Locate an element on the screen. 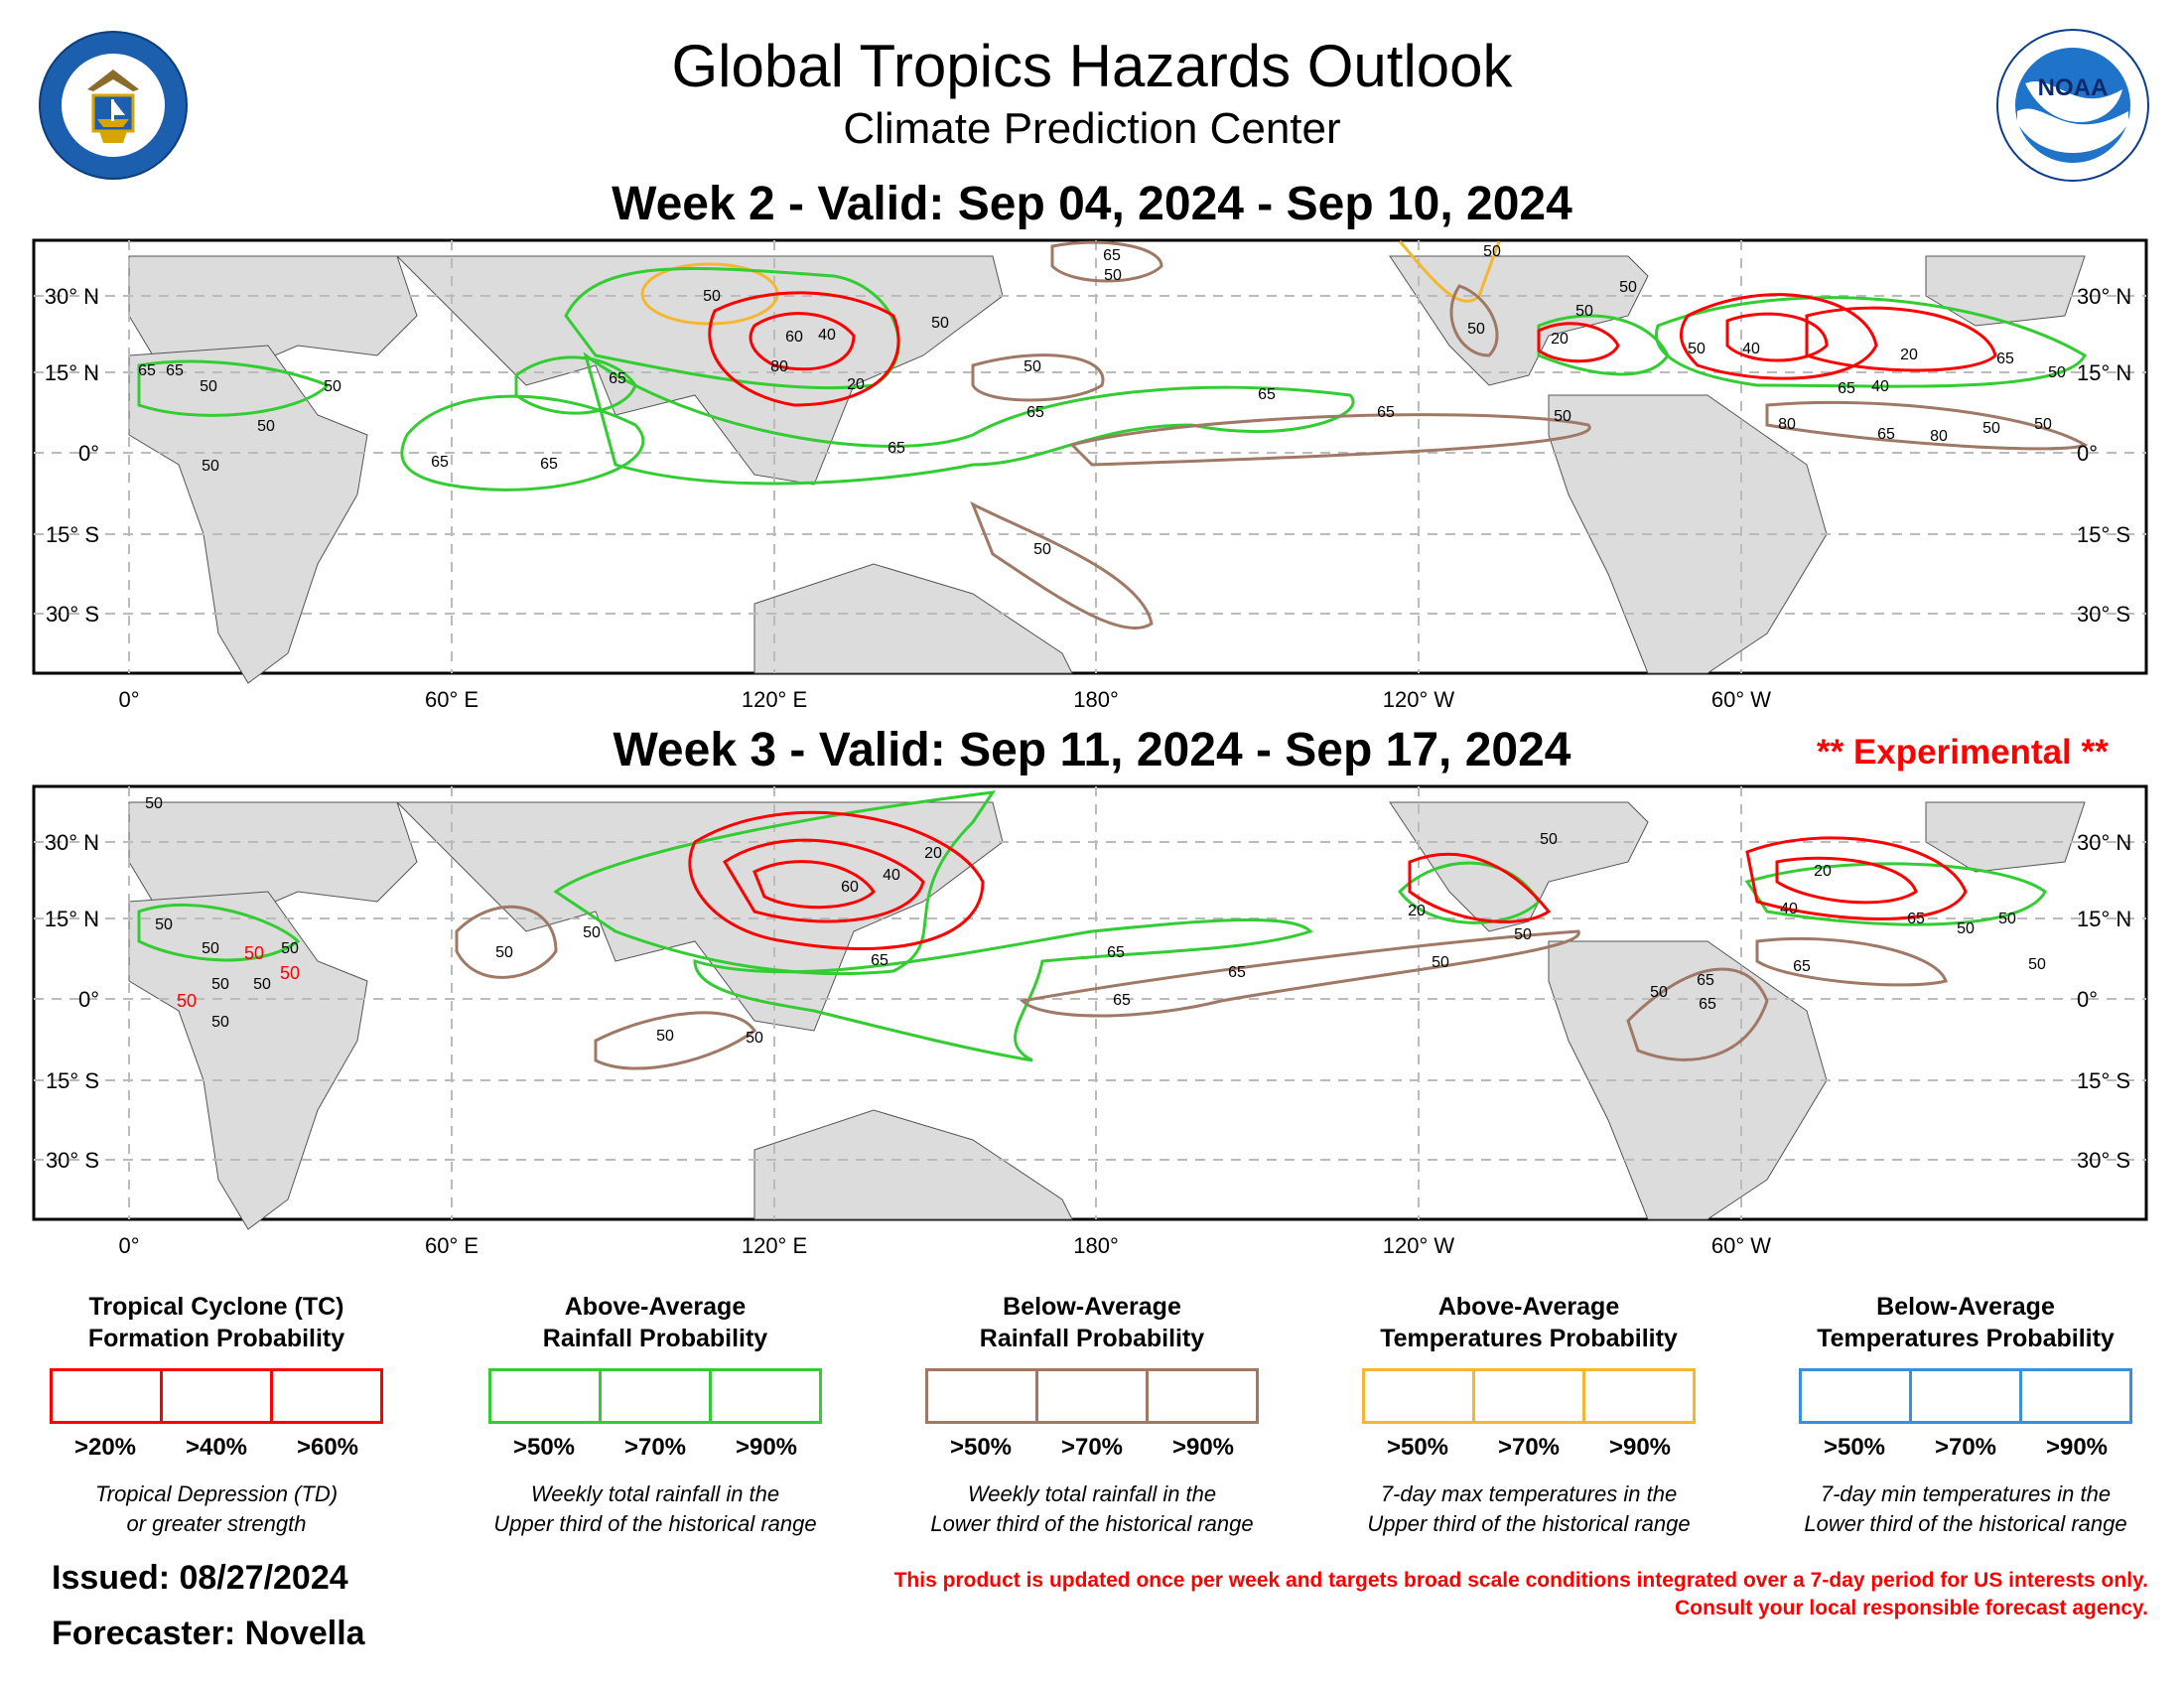 The image size is (2184, 1688). issued-date: Issued: 08/27/2024 is located at coordinates (200, 1578).